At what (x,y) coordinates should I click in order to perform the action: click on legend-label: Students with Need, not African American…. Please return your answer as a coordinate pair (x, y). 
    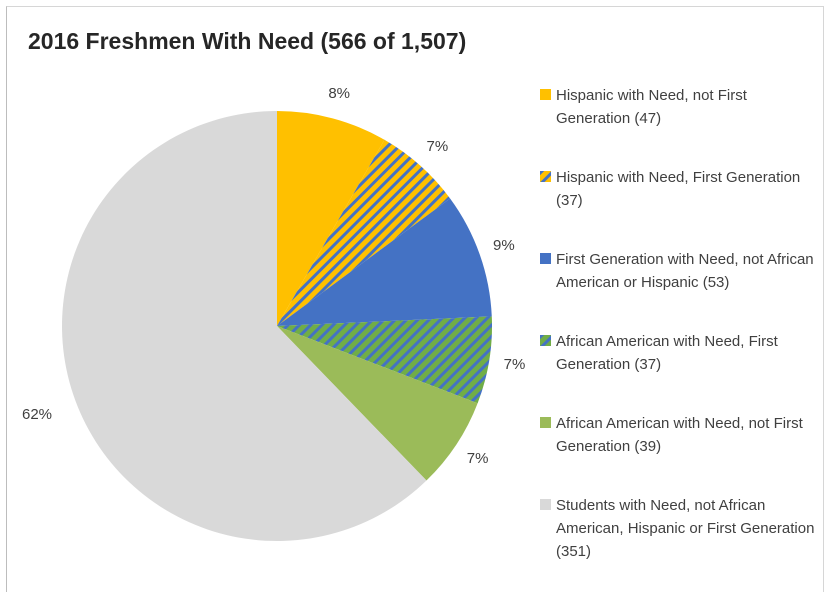
    Looking at the image, I should click on (685, 528).